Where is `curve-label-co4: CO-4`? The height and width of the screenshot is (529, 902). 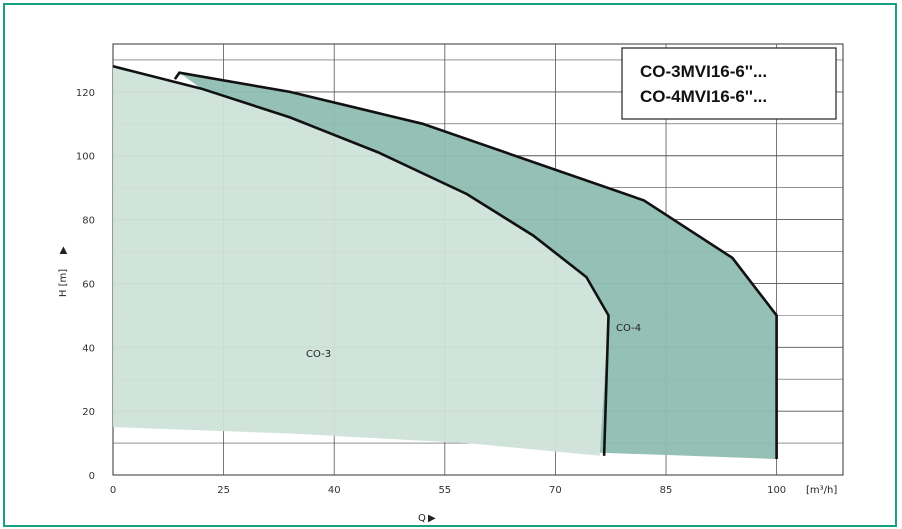 curve-label-co4: CO-4 is located at coordinates (628, 328).